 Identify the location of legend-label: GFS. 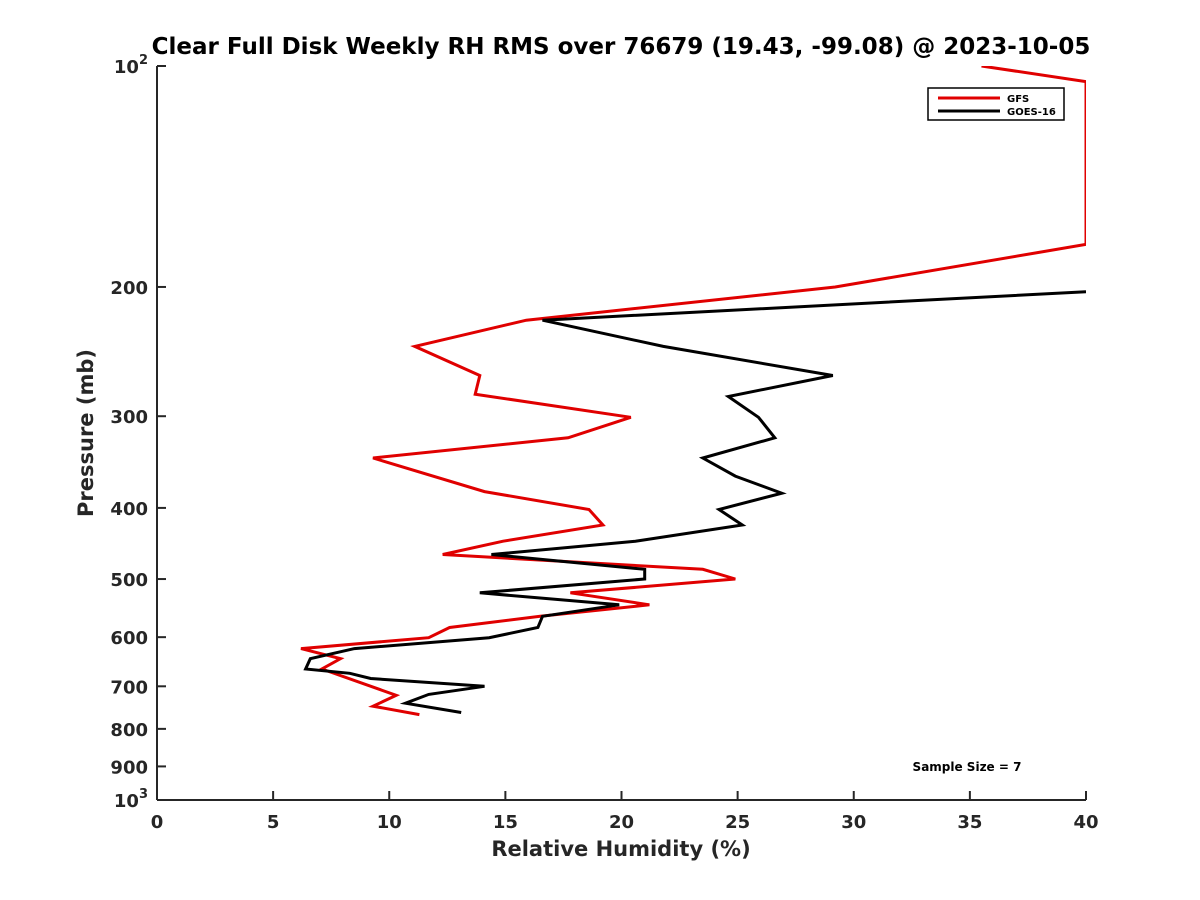
(1018, 99).